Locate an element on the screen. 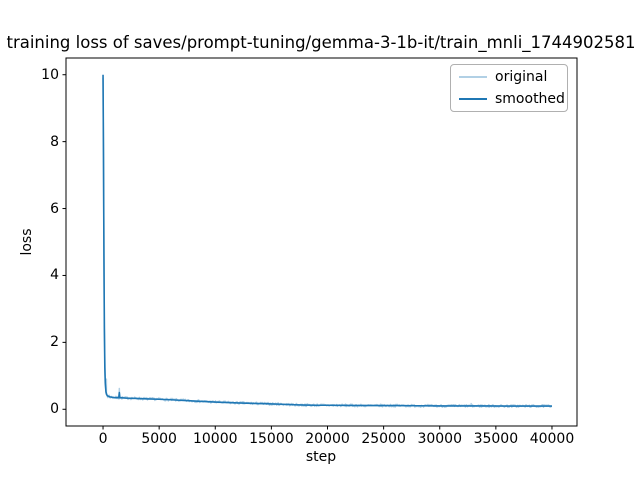  smoothed-line-swatch is located at coordinates (473, 99).